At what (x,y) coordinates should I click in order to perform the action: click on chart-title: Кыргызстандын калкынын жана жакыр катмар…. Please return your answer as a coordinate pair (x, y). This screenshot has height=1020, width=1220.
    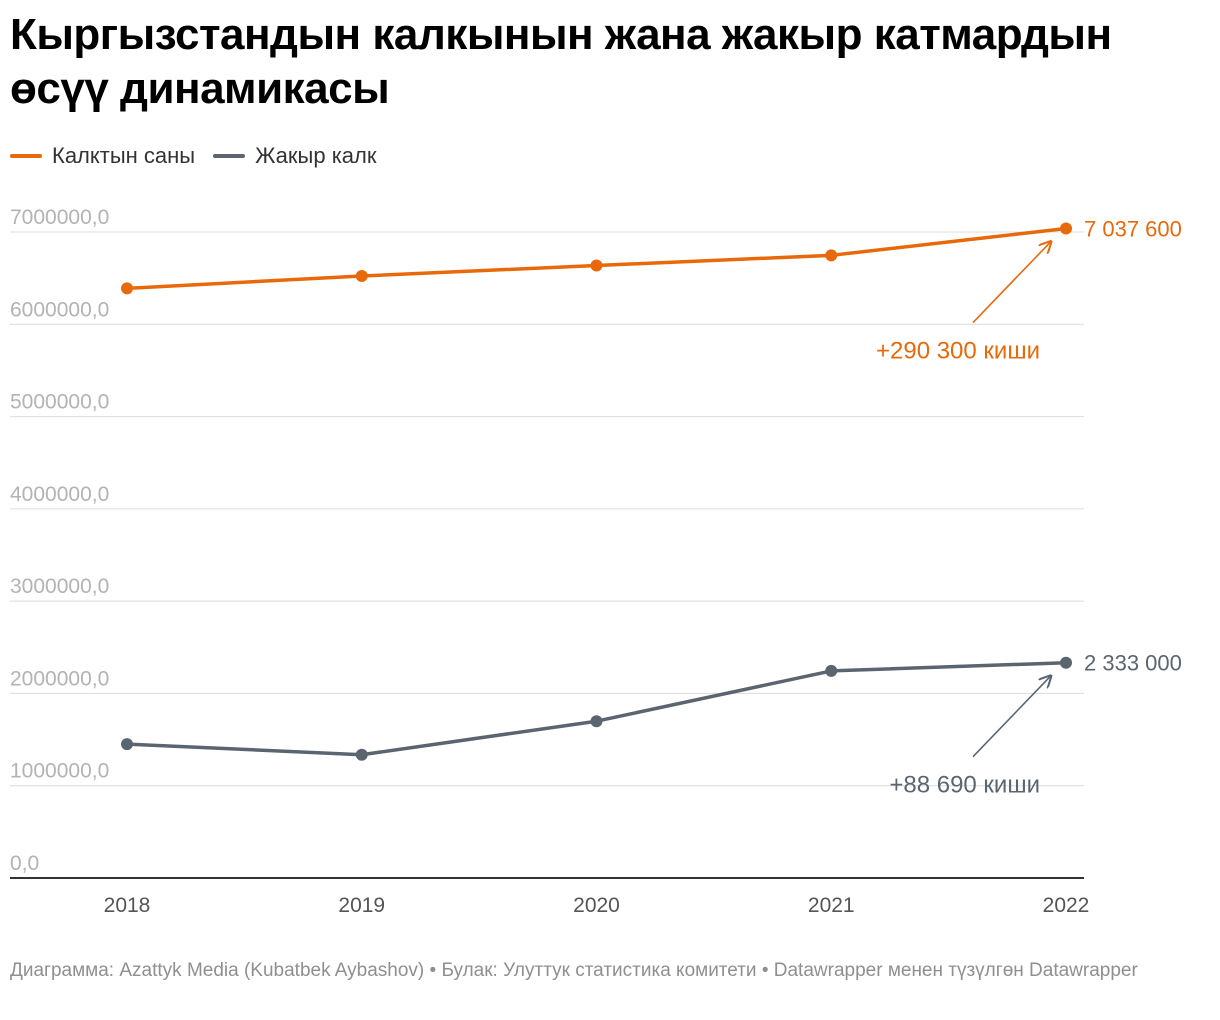
    Looking at the image, I should click on (561, 61).